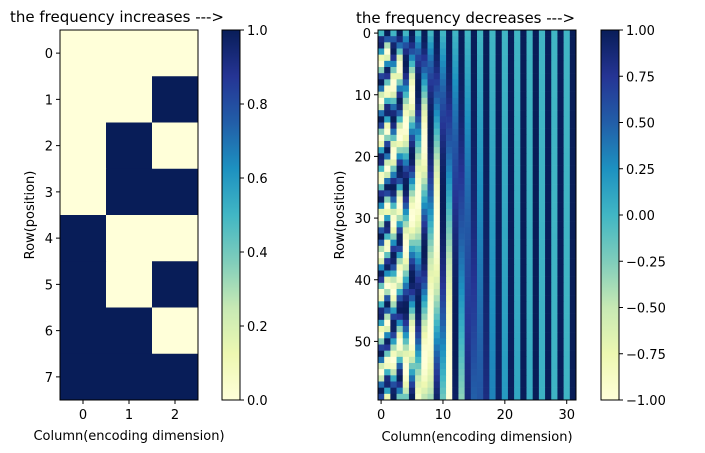  I want to click on tick-label: −0.25, so click(646, 262).